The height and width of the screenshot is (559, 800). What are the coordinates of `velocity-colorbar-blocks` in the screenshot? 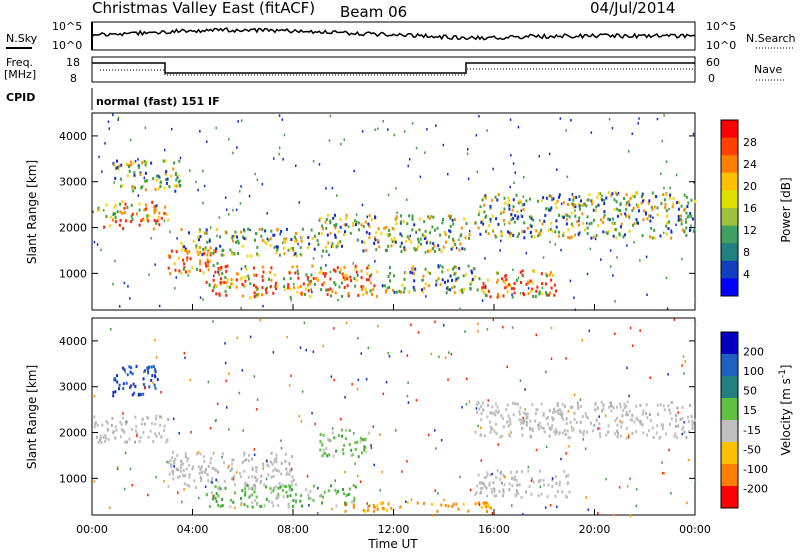 It's located at (729, 420).